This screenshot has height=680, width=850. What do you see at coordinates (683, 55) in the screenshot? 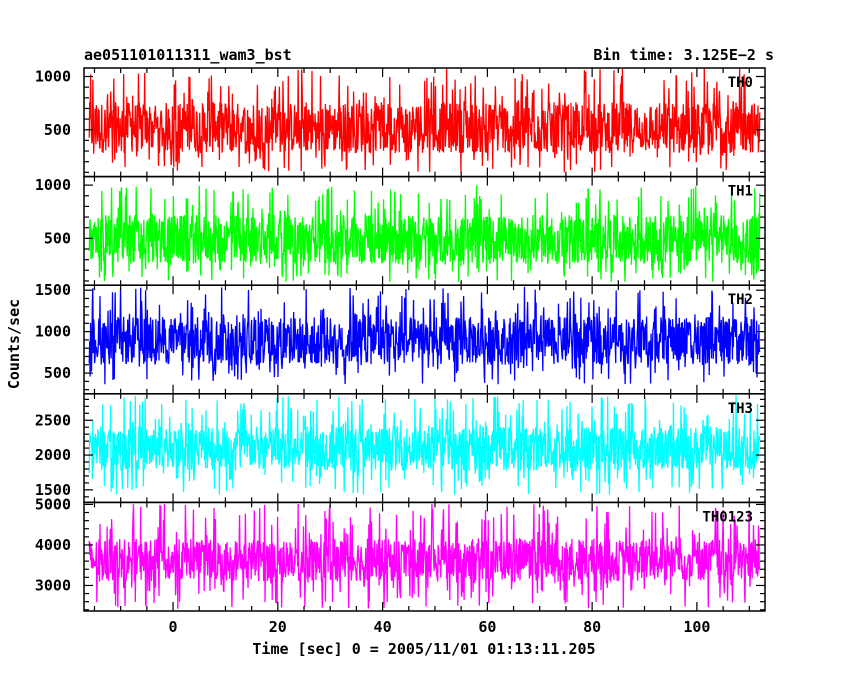
I see `bin-time-label: Bin time: 3.125E−2 s` at bounding box center [683, 55].